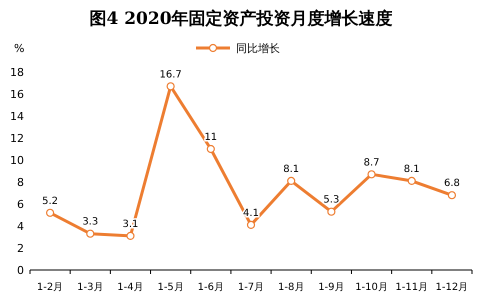 The width and height of the screenshot is (482, 297). I want to click on data-label: 11, so click(211, 137).